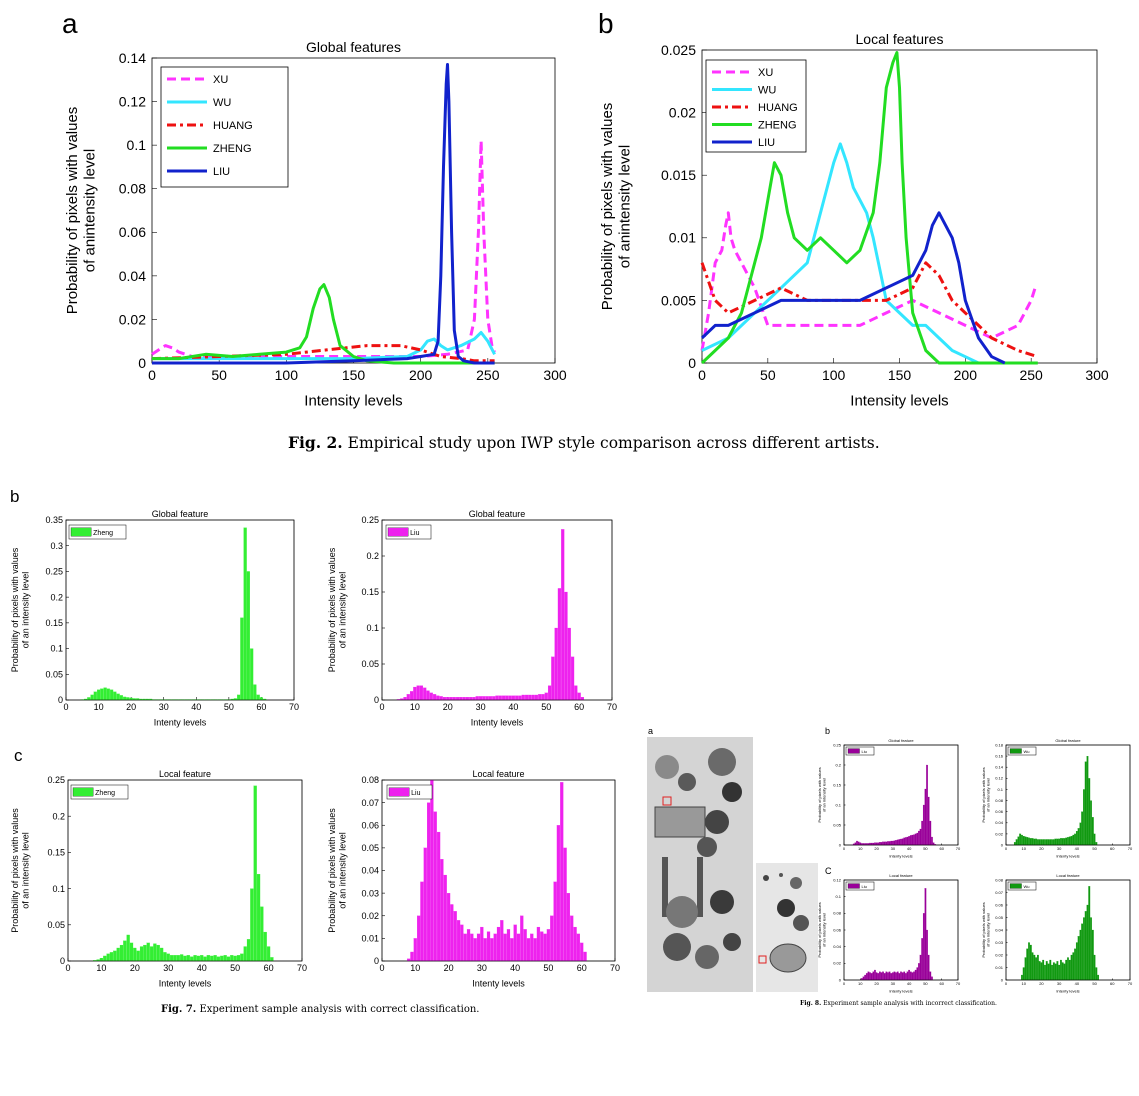 The image size is (1139, 1096). Describe the element at coordinates (372, 556) in the screenshot. I see `fig7b2-ytick-label: 0.2` at that location.